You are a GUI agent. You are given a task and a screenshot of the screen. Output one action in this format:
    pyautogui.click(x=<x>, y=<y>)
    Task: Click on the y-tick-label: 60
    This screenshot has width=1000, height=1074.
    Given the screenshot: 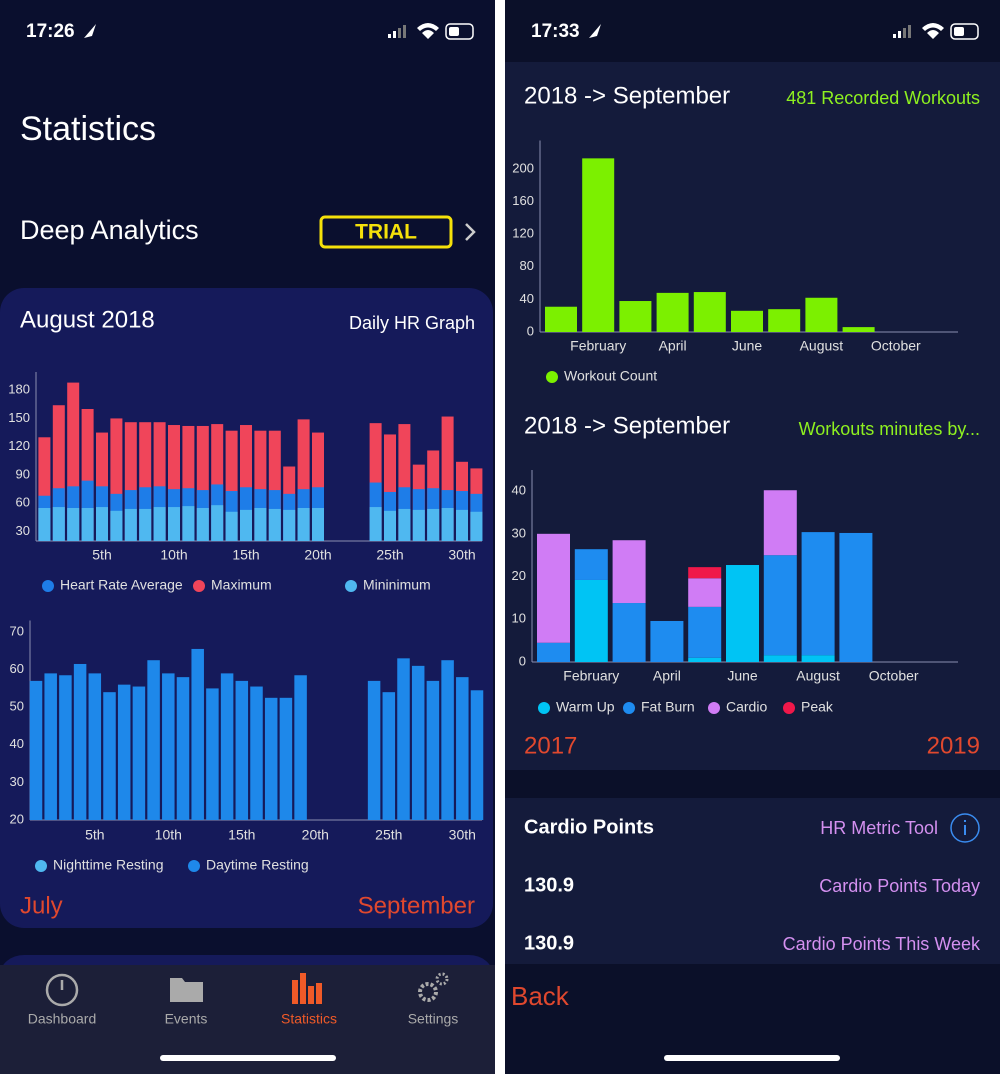 What is the action you would take?
    pyautogui.click(x=17, y=668)
    